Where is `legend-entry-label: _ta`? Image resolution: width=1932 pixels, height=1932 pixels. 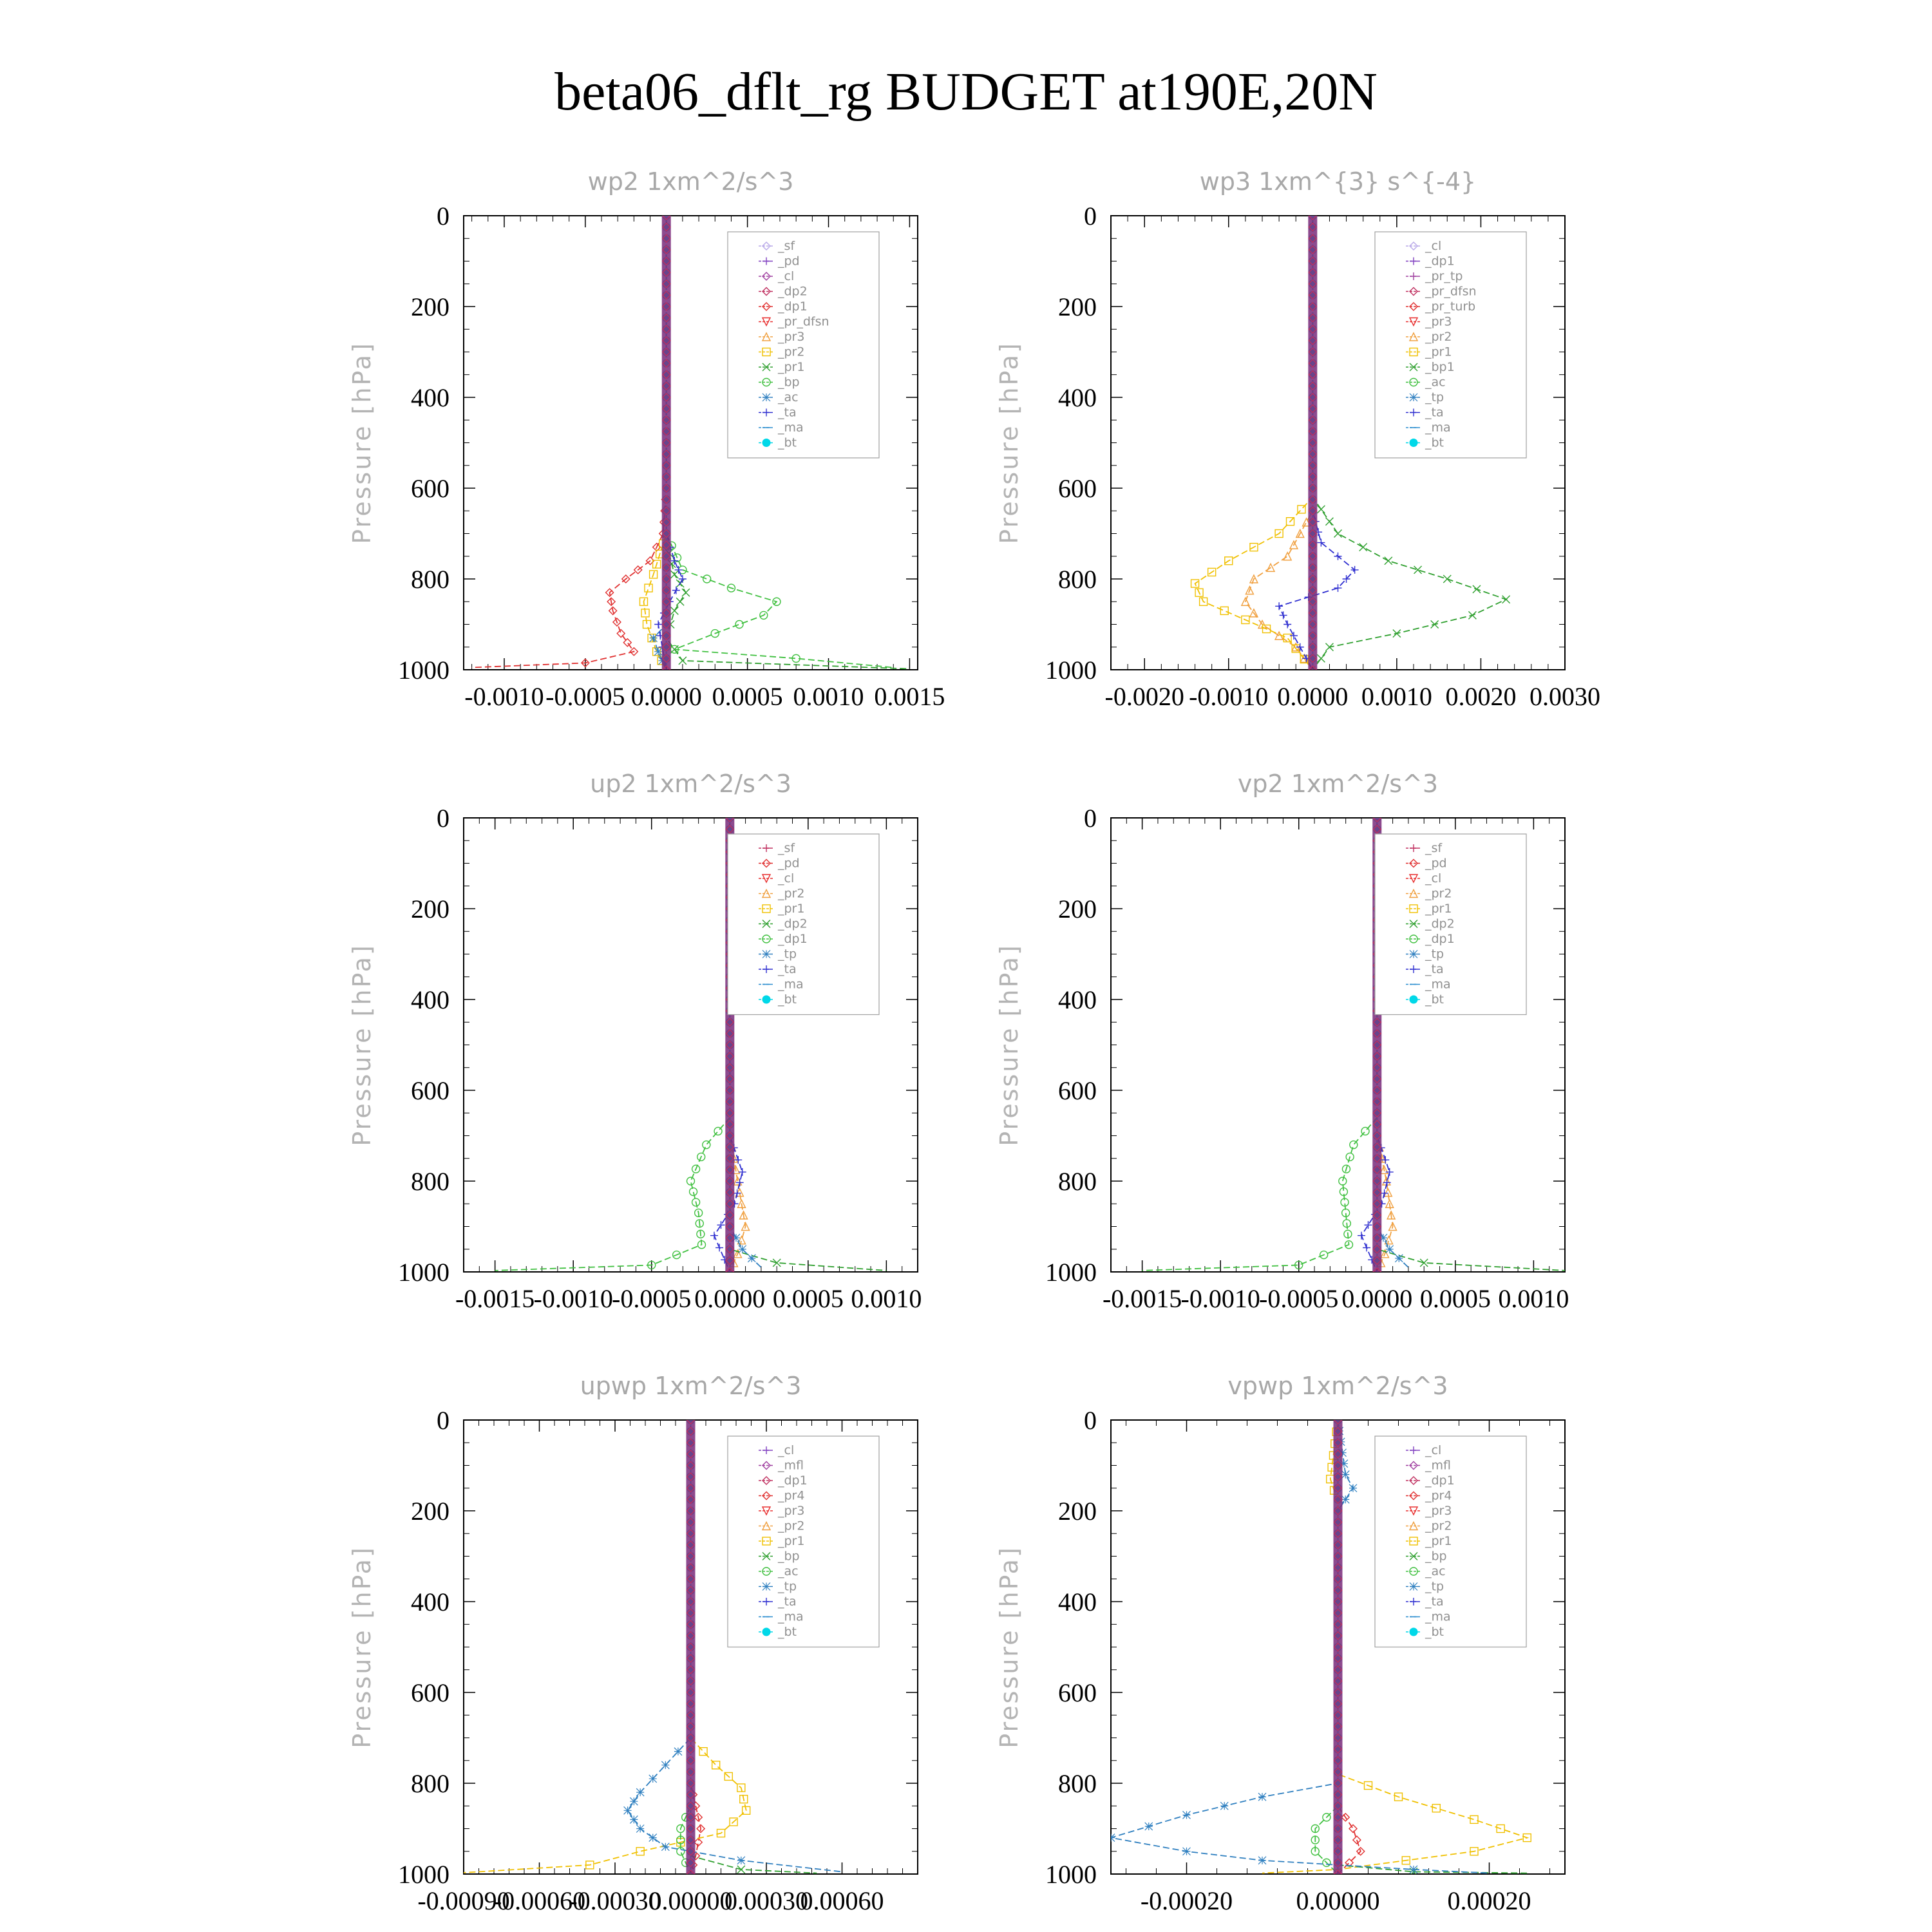 legend-entry-label: _ta is located at coordinates (1434, 969).